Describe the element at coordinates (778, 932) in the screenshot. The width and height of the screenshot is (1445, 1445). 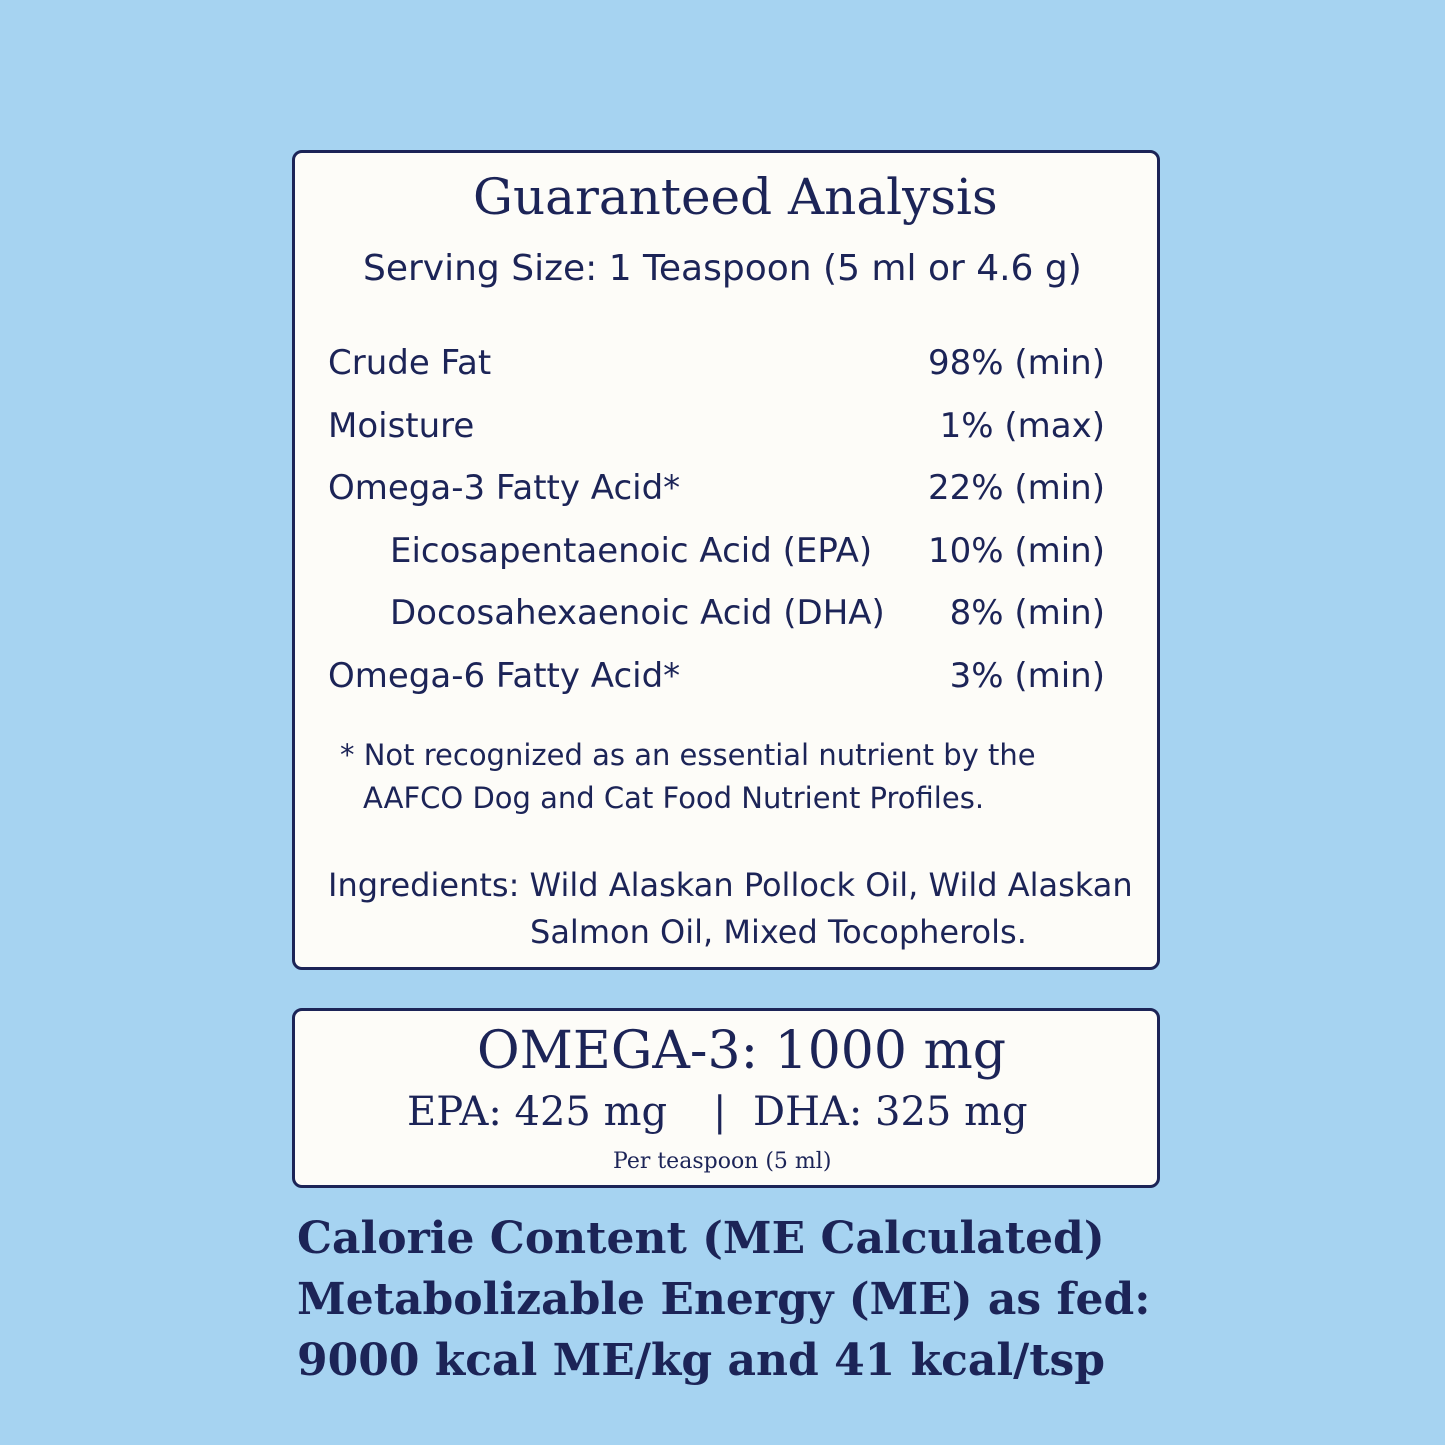
I see `ingredients: Salmon Oil, Mixed Tocopherols.` at that location.